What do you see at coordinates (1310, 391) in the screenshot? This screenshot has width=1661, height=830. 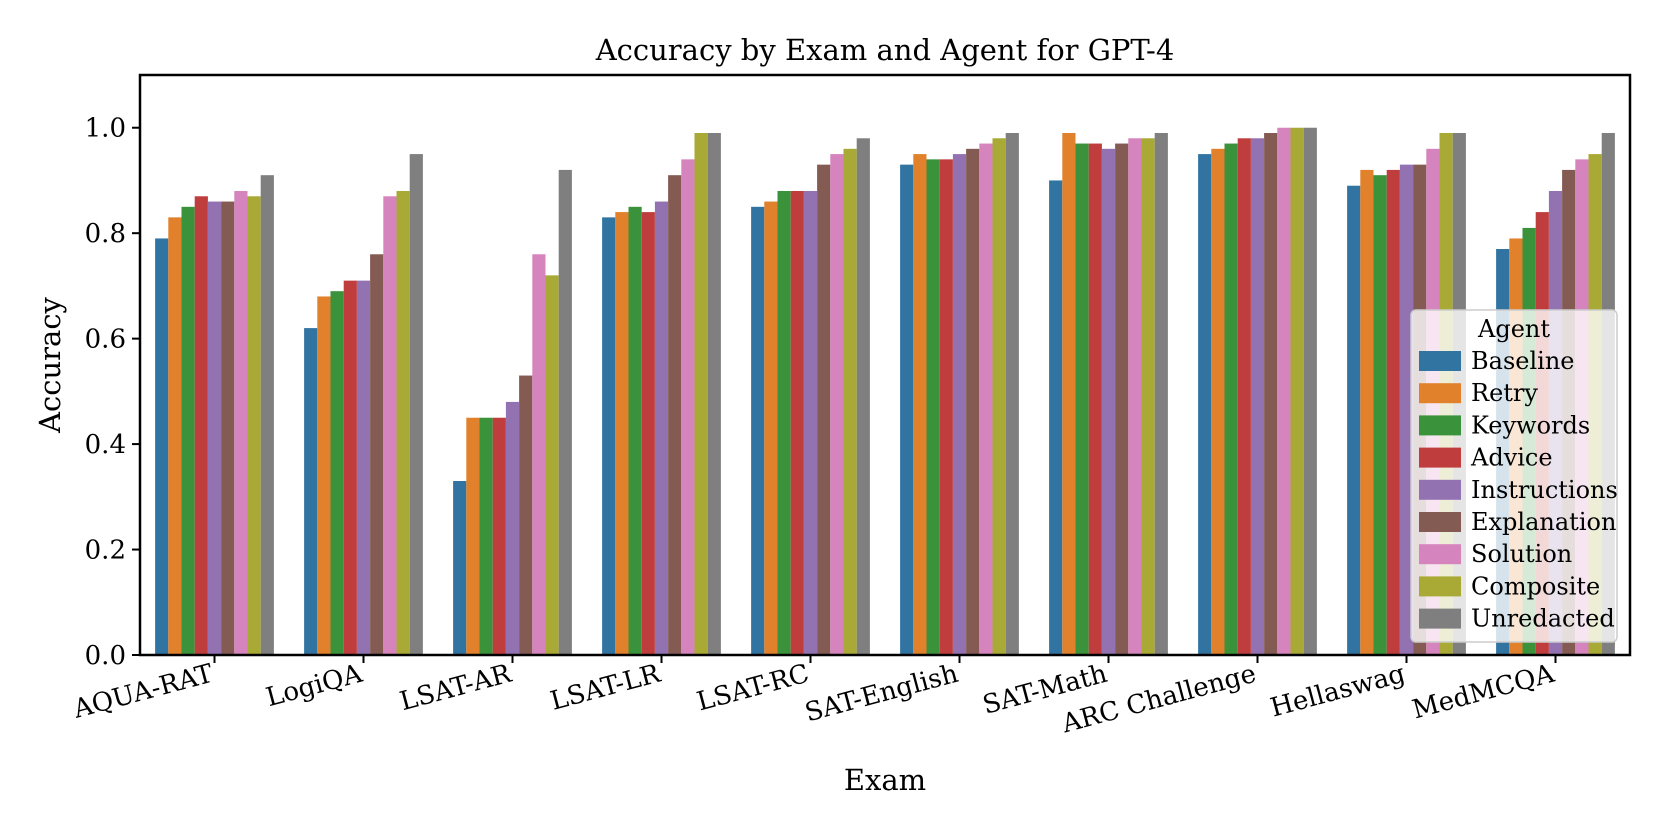 I see `bar-unredacted-arc-challenge` at bounding box center [1310, 391].